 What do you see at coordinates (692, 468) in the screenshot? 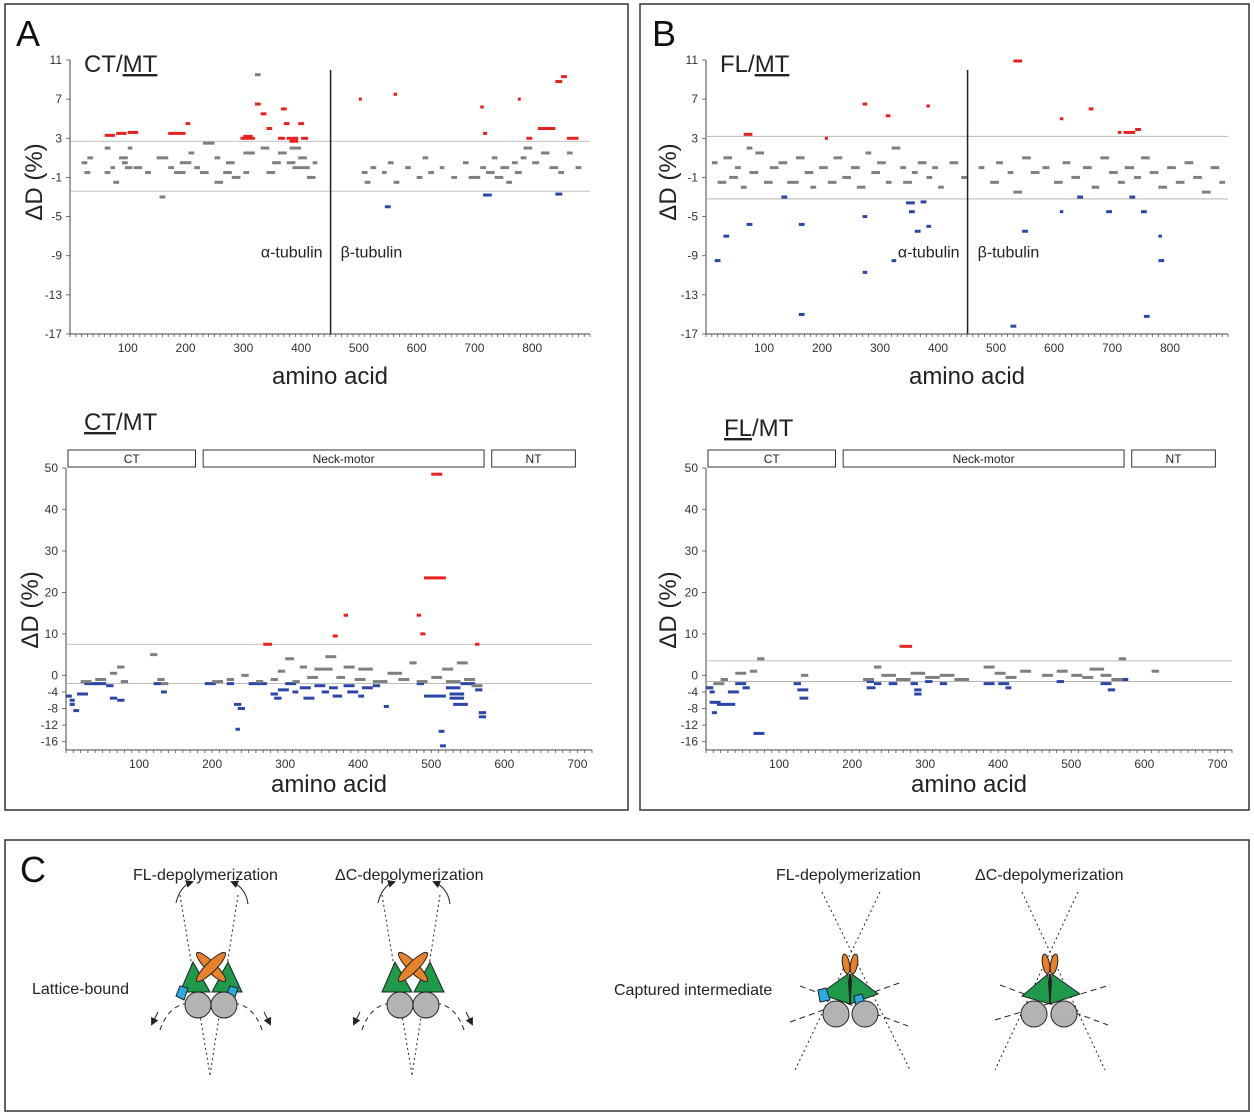
I see `y-tick-label: 50` at bounding box center [692, 468].